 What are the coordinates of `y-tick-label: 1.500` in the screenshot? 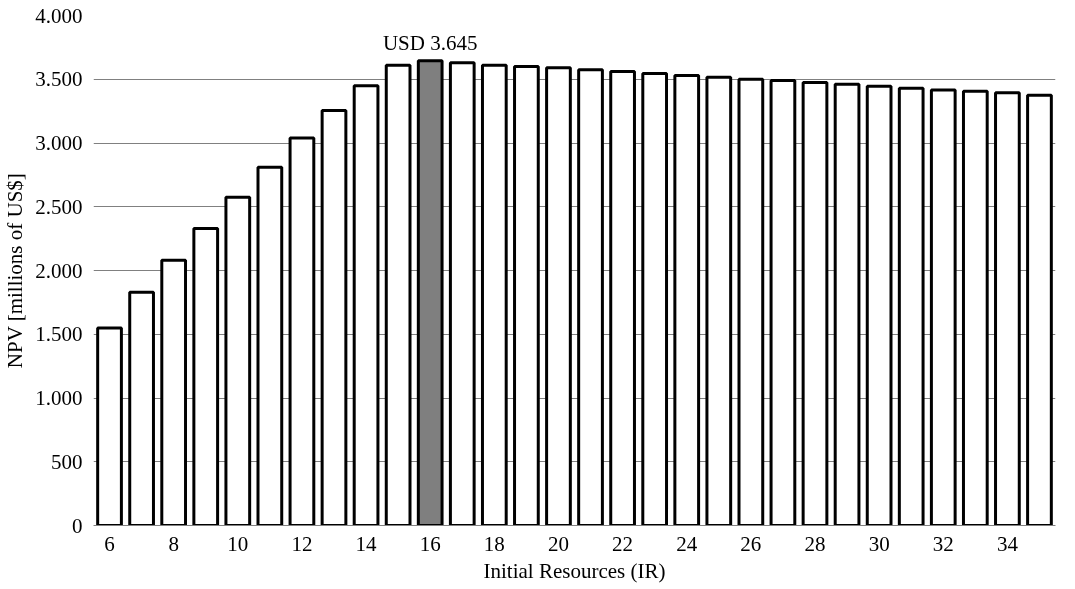 It's located at (59, 334).